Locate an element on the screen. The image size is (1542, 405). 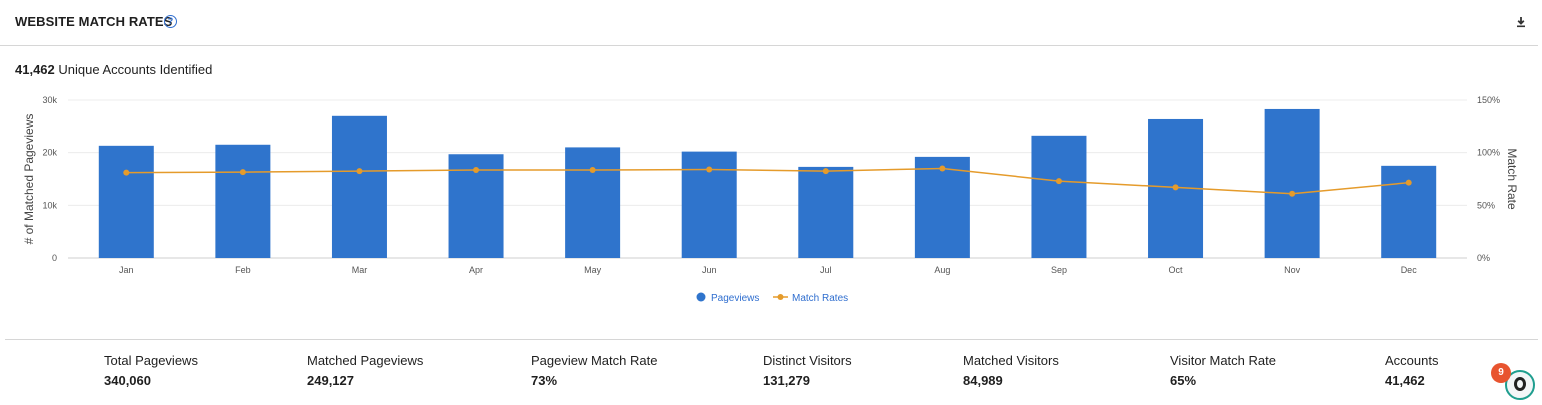
unique-accounts-label: Unique Accounts Identified is located at coordinates (135, 69).